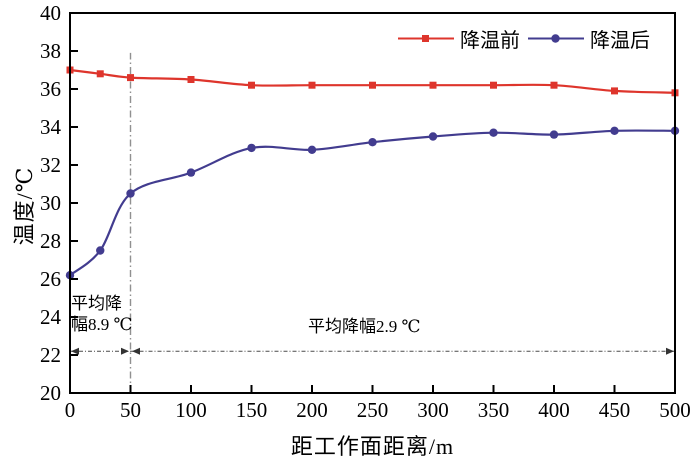  I want to click on legend-square-marker-icon, so click(425, 38).